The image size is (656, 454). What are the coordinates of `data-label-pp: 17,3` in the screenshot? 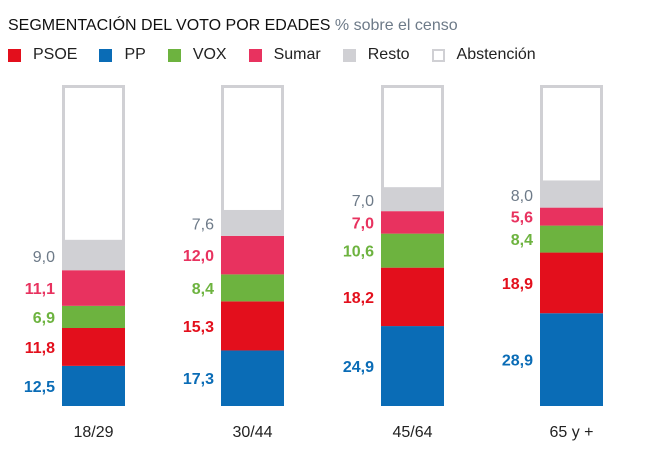 It's located at (198, 379).